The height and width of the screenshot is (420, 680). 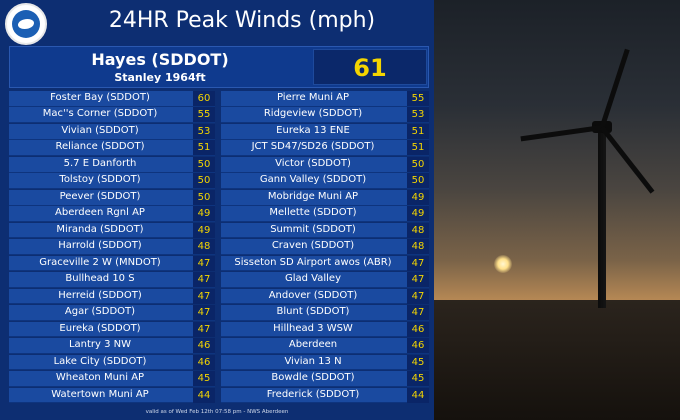 I want to click on station-row: Eureka (SDDOT) 47, so click(x=112, y=329).